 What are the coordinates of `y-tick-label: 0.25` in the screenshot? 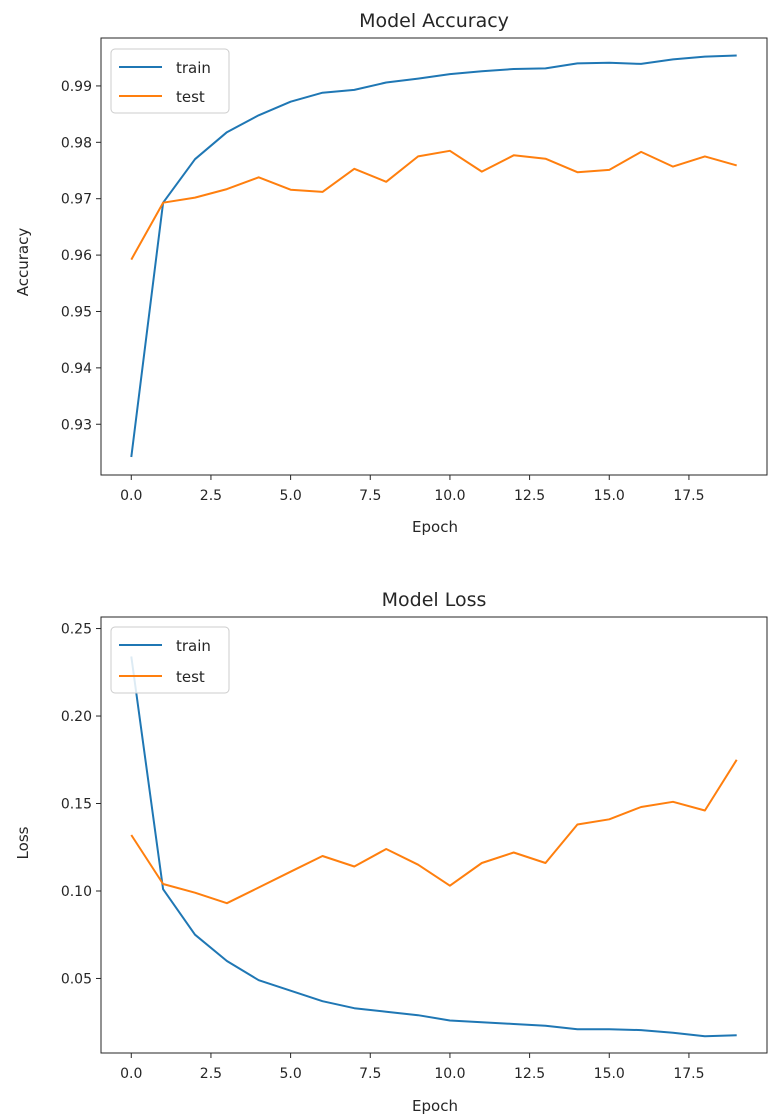 It's located at (76, 630).